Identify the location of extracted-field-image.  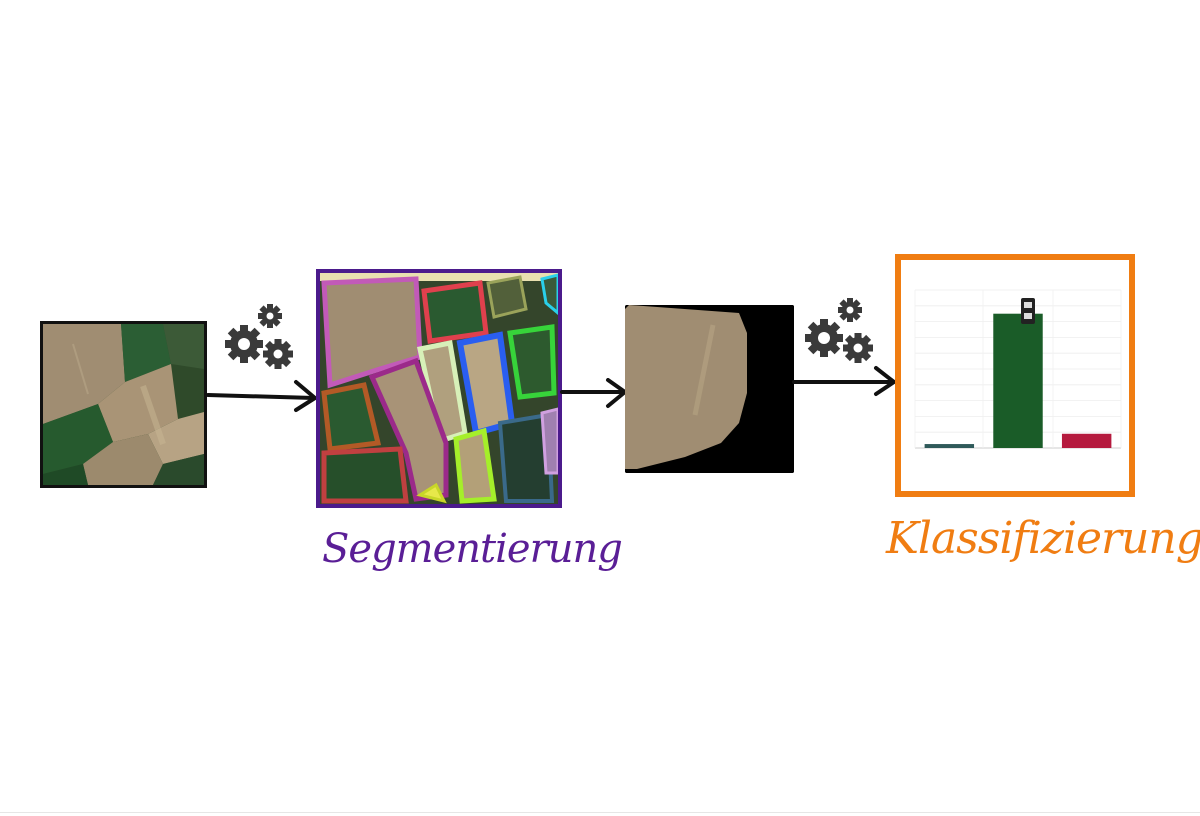
(709, 389).